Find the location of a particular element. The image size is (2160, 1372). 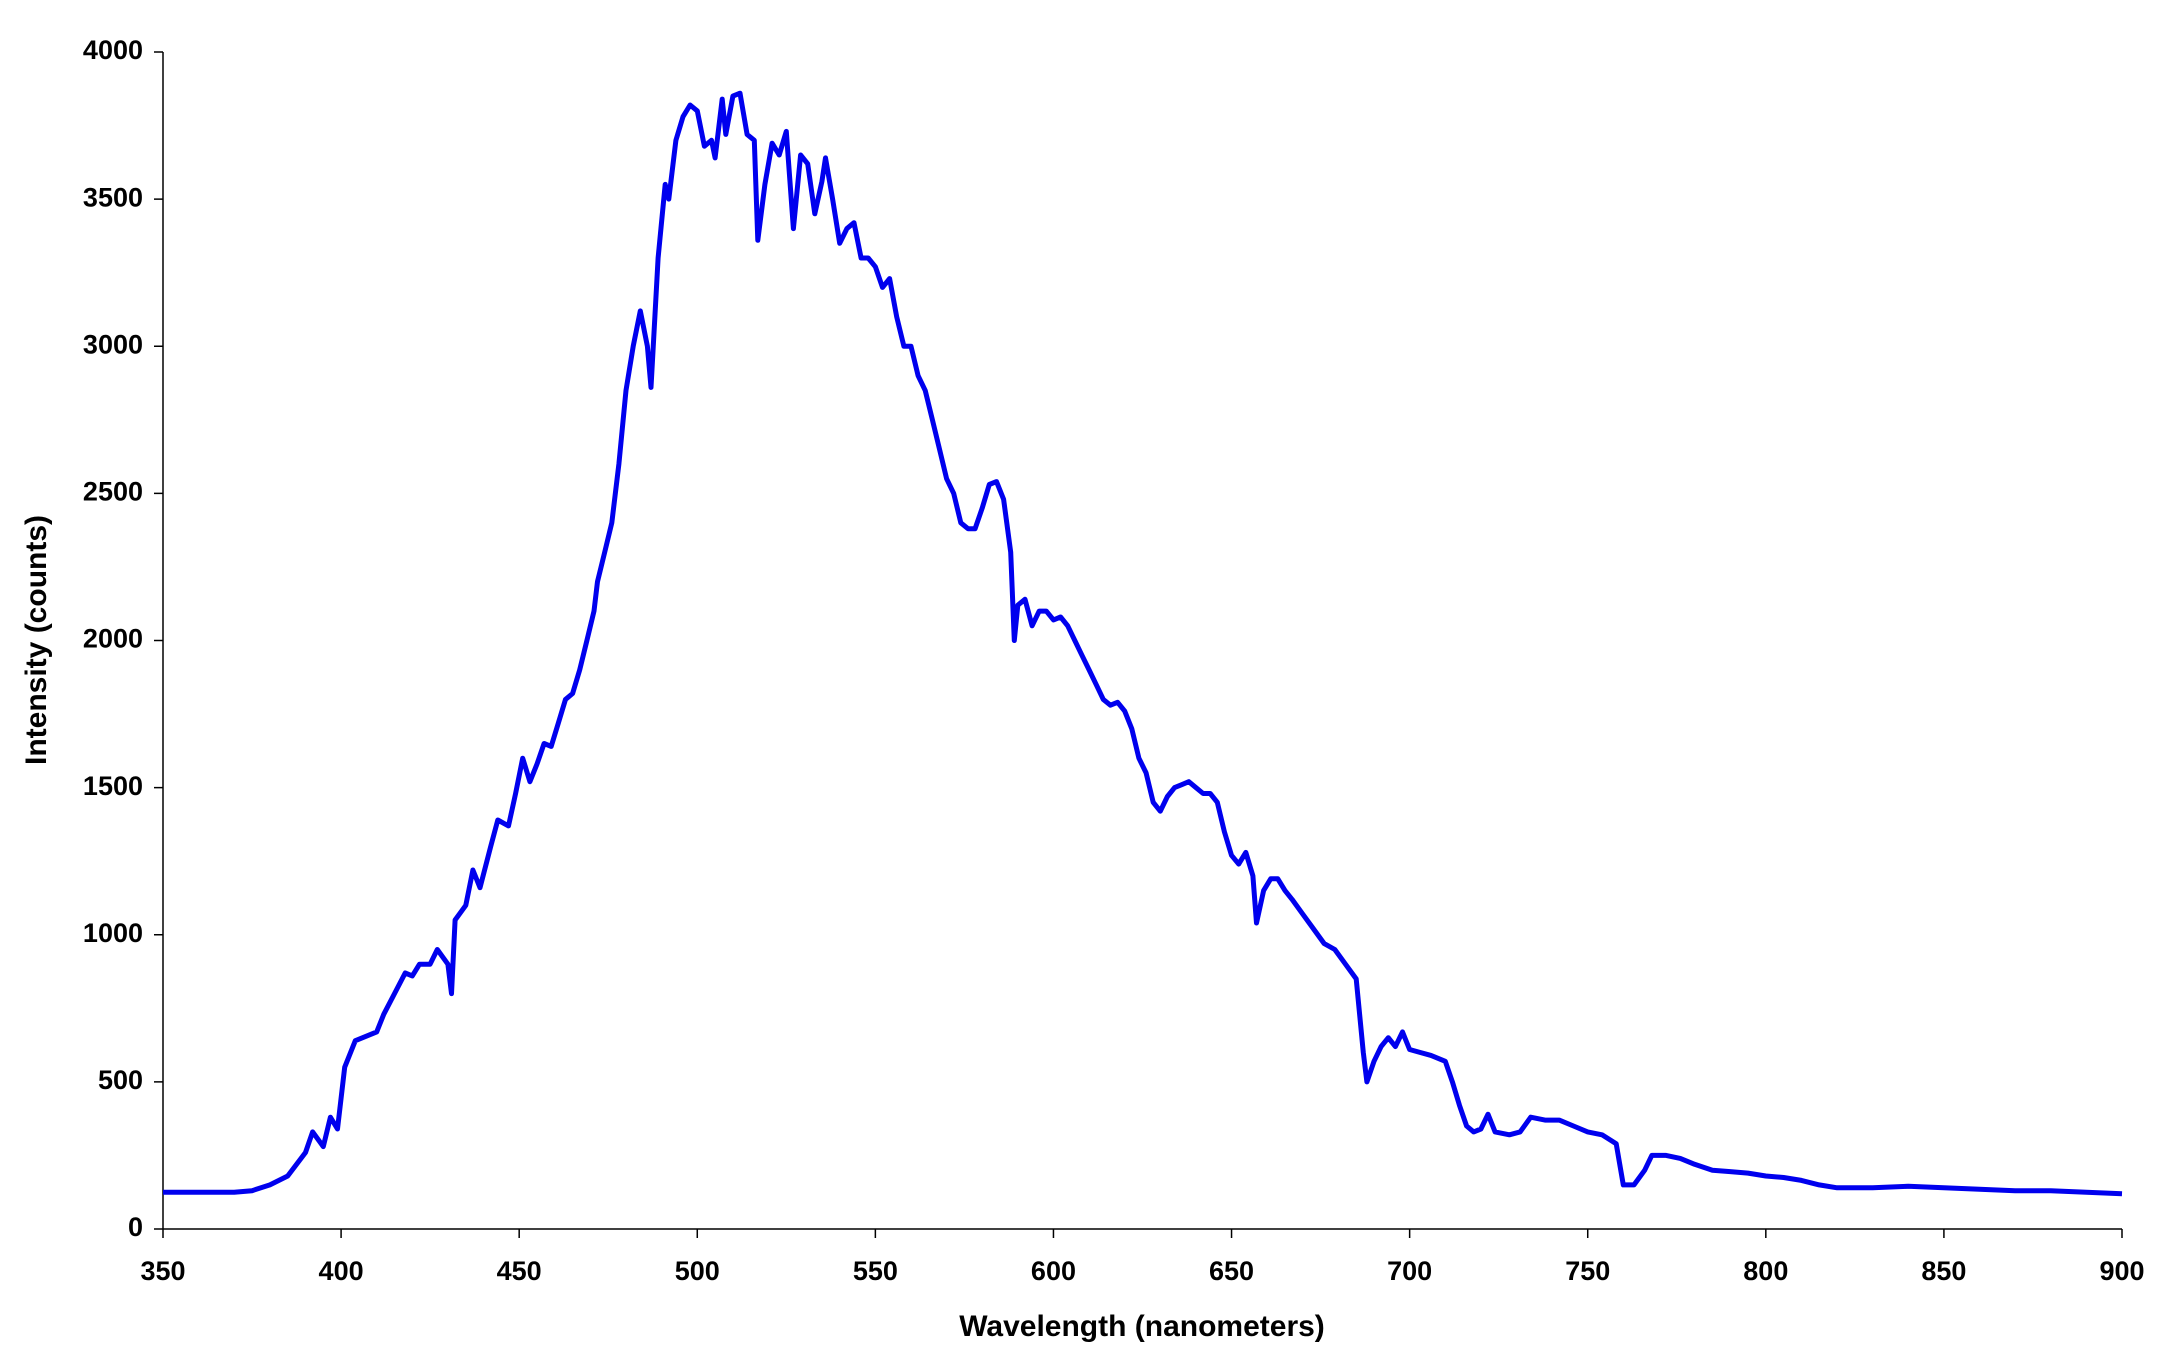

y-tick-label: 2500 is located at coordinates (113, 492).